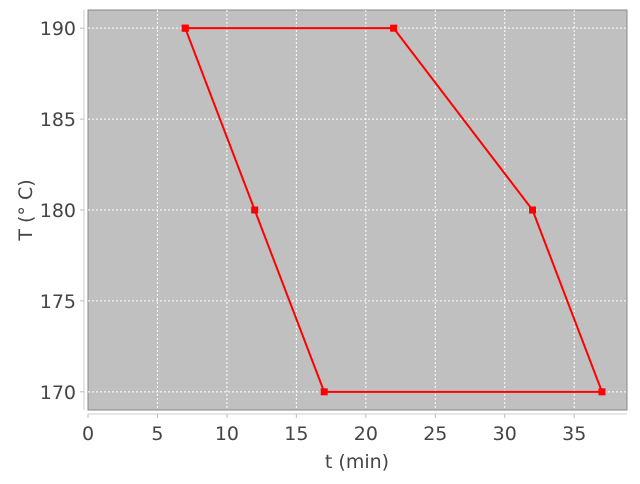 The image size is (640, 484). What do you see at coordinates (88, 434) in the screenshot?
I see `x-tick-label: 0` at bounding box center [88, 434].